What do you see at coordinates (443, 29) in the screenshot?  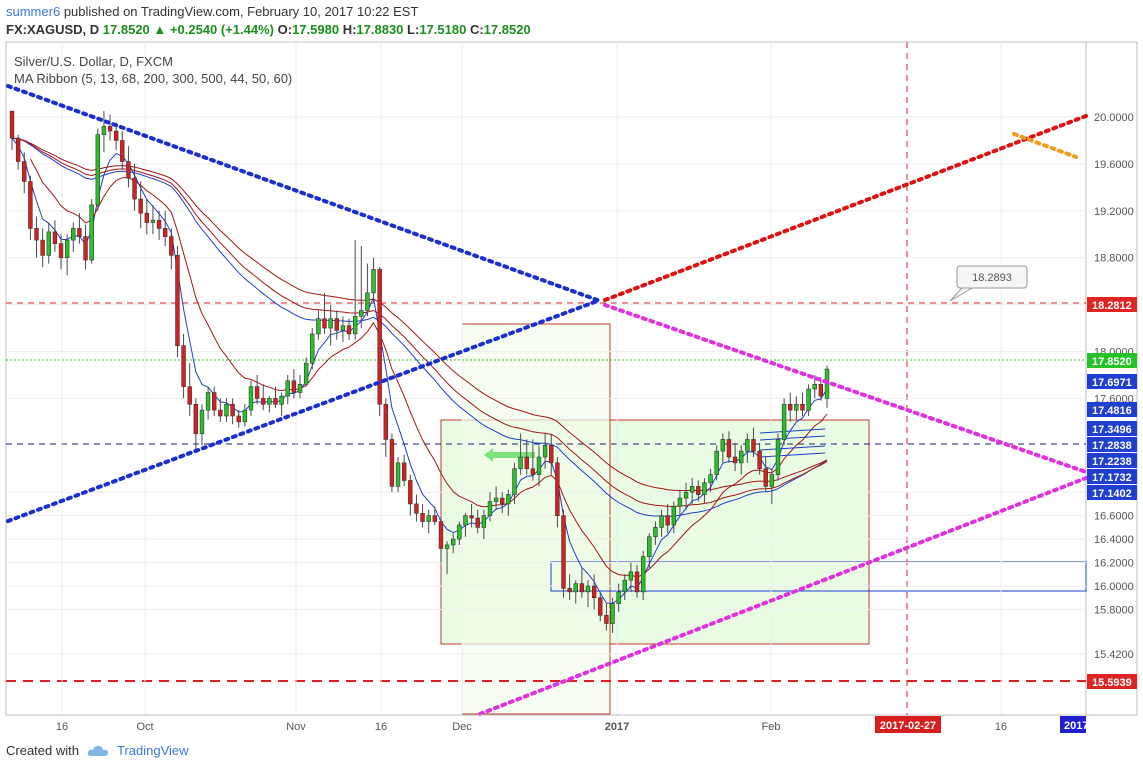 I see `low-value: 17.5180` at bounding box center [443, 29].